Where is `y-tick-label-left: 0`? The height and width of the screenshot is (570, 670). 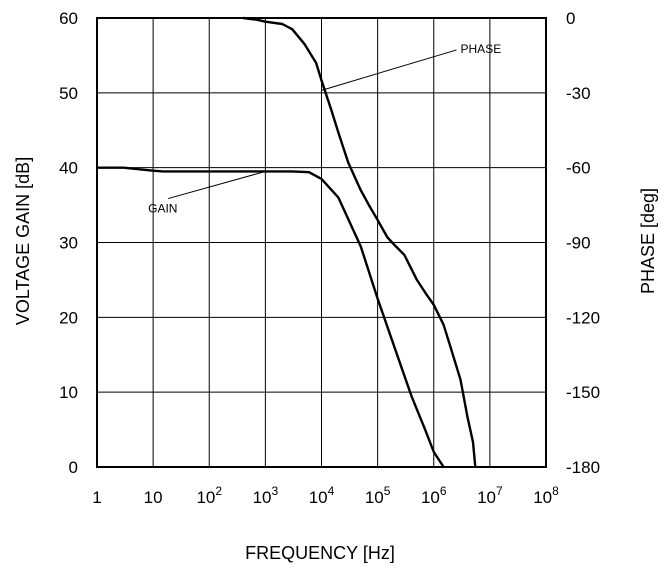 y-tick-label-left: 0 is located at coordinates (73, 467).